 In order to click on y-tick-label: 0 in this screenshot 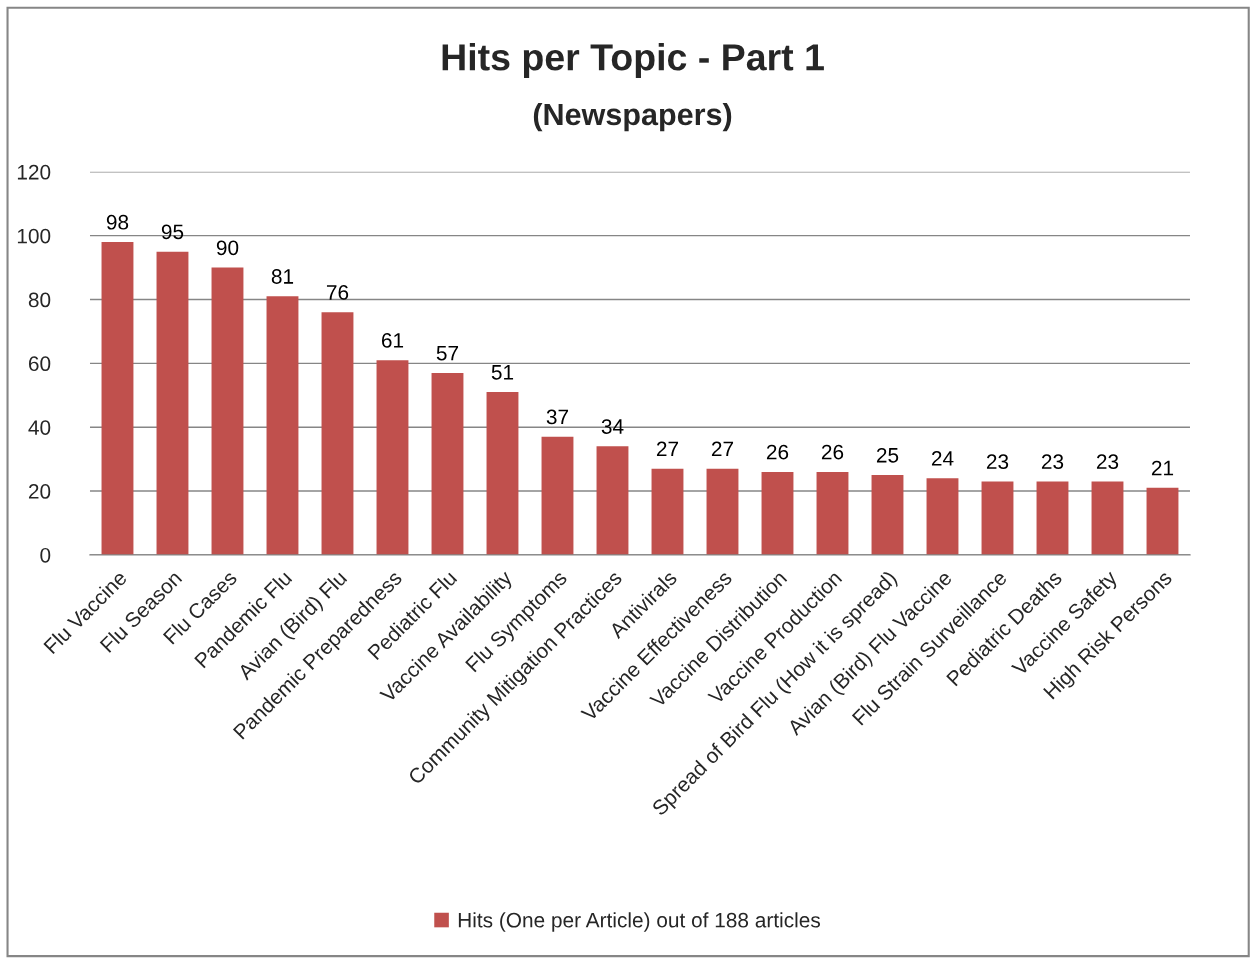, I will do `click(45, 555)`.